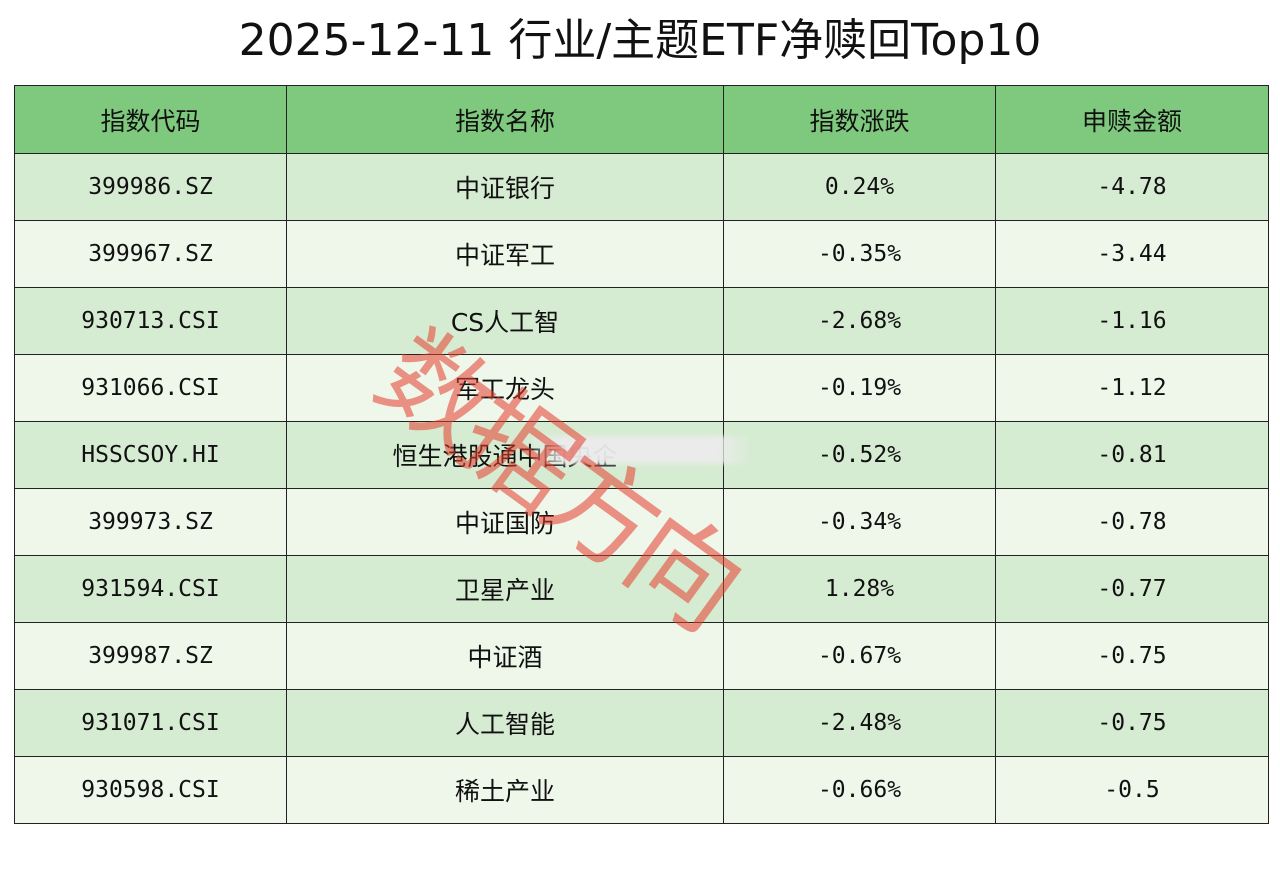 This screenshot has height=895, width=1280. What do you see at coordinates (859, 455) in the screenshot?
I see `cell-index-change: -0.52%` at bounding box center [859, 455].